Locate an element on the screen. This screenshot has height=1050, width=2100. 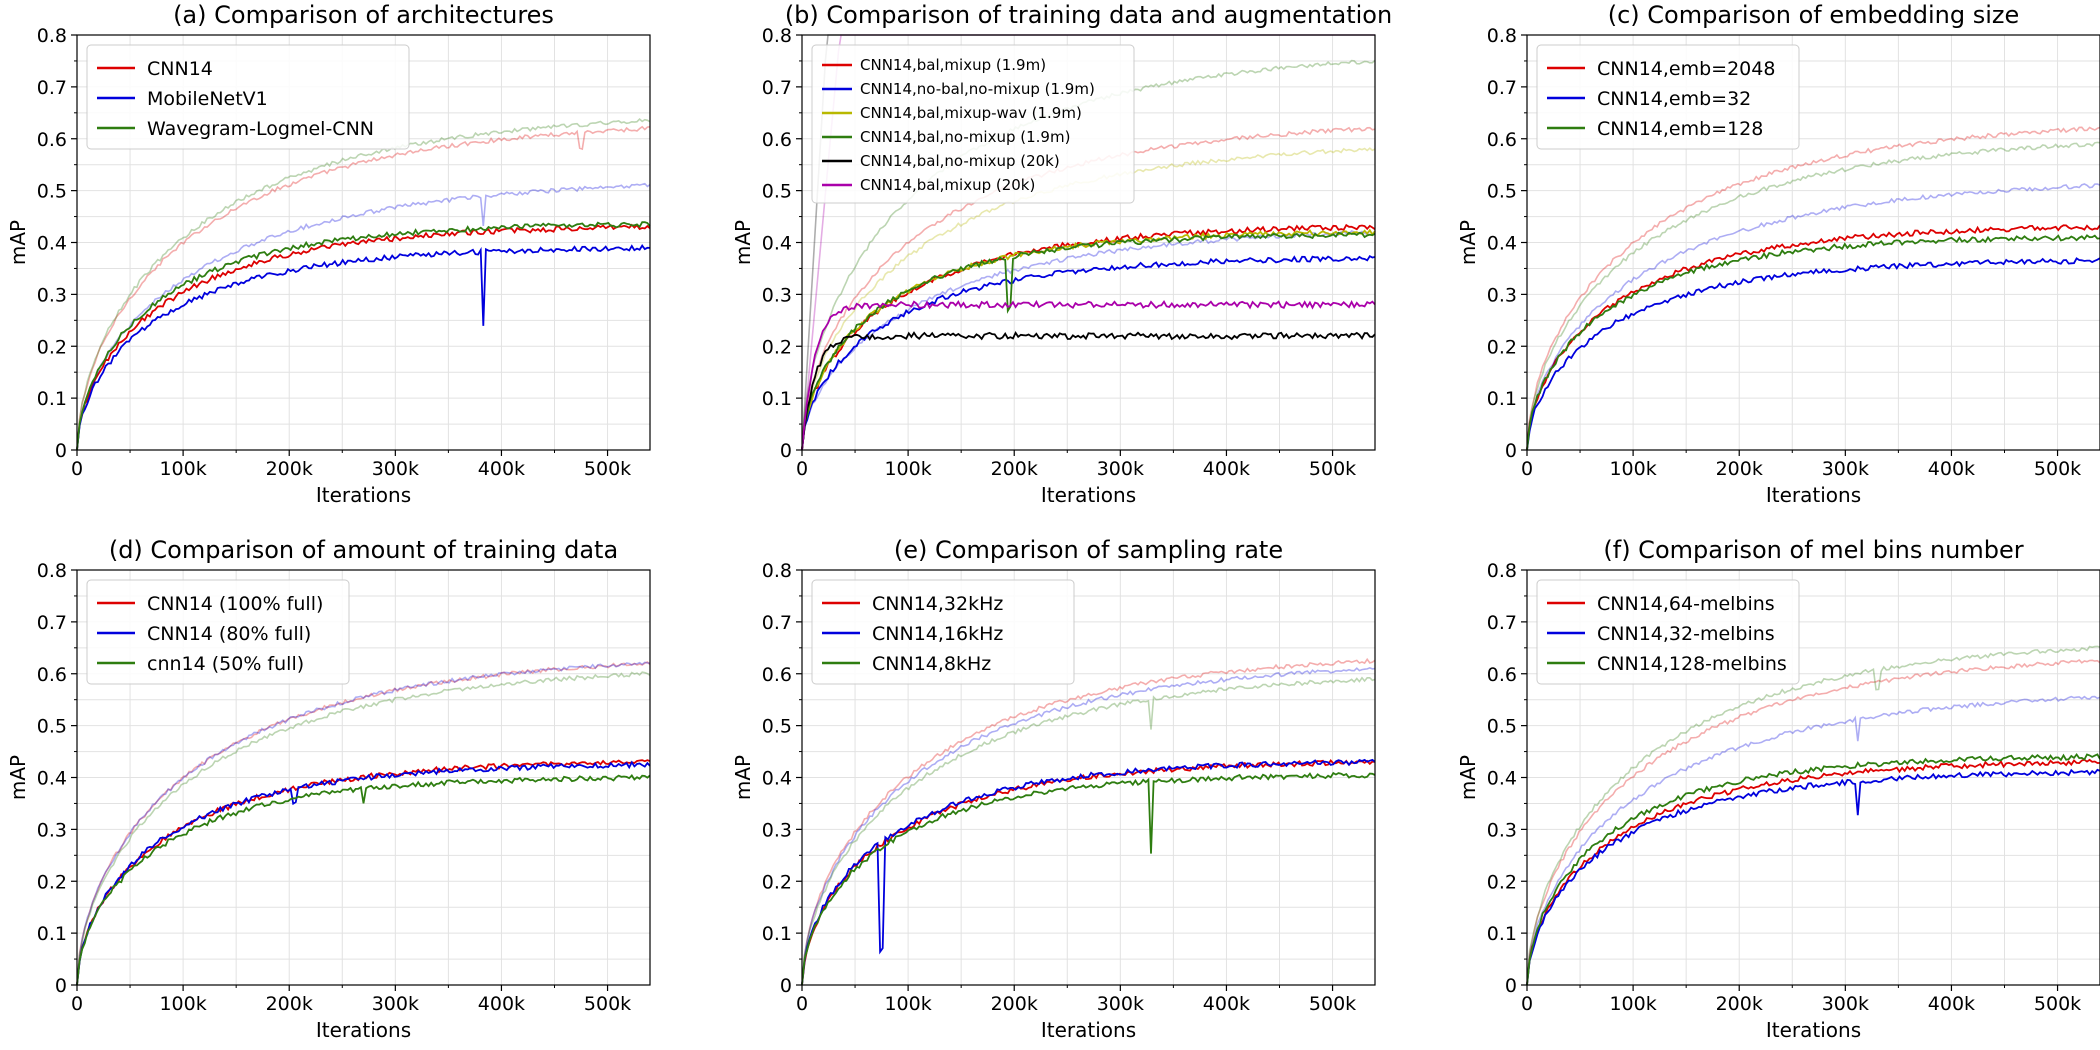
legend-label: CNN14,bal,no-mixup (1.9m) is located at coordinates (965, 137).